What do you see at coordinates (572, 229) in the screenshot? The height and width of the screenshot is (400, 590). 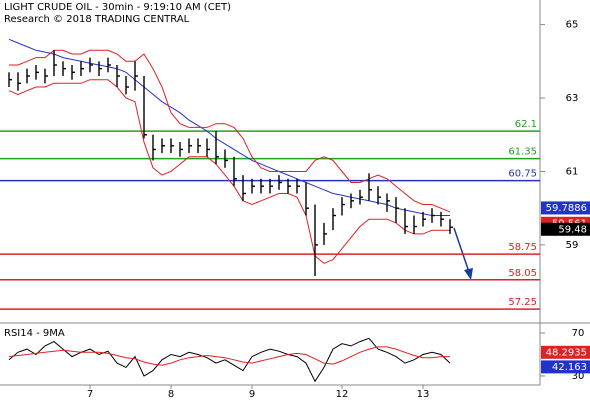 I see `price-box-label: 59.48` at bounding box center [572, 229].